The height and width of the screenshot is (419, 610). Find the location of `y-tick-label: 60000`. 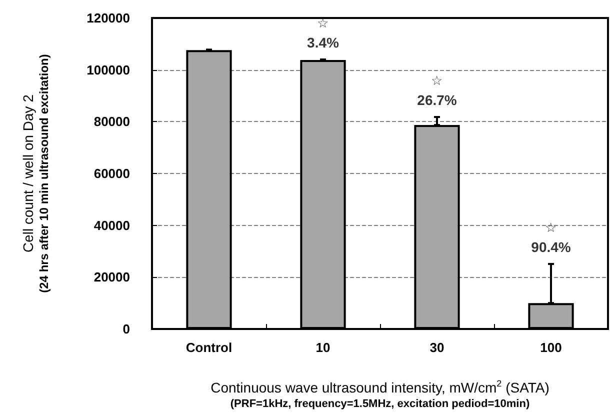

y-tick-label: 60000 is located at coordinates (112, 173).